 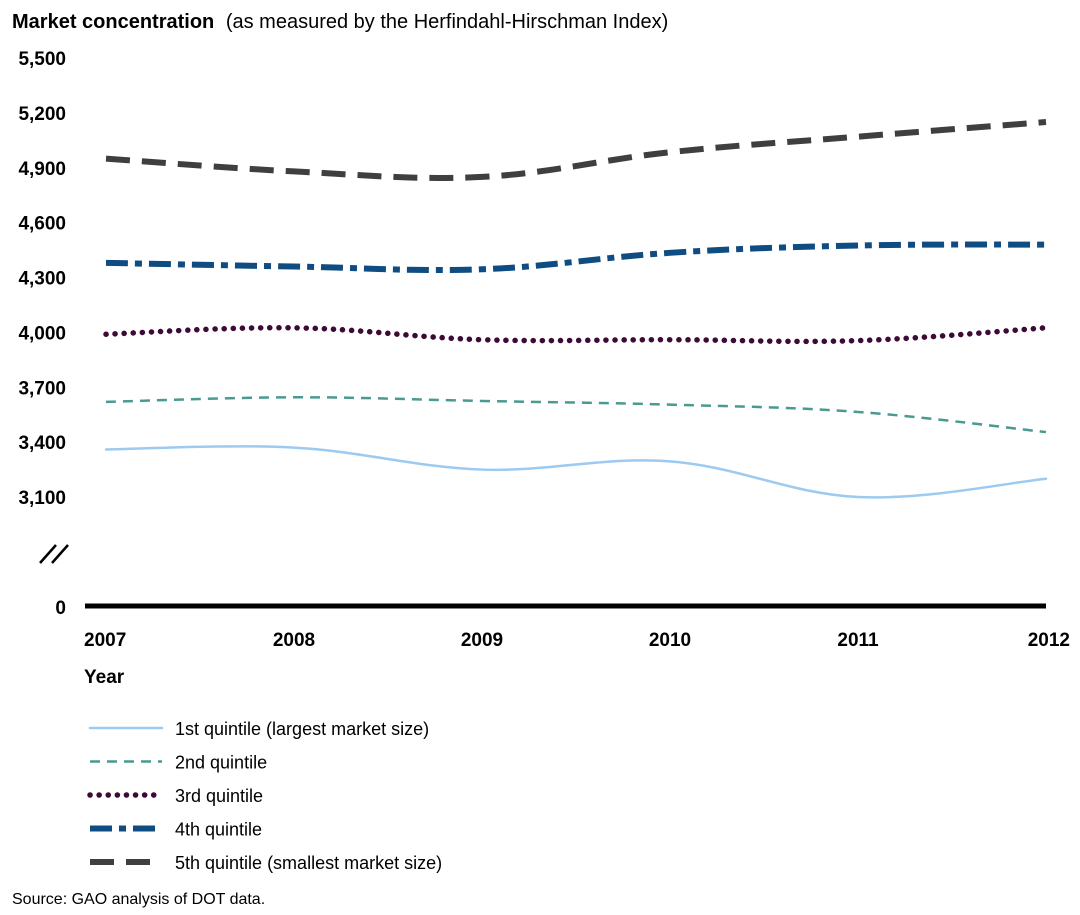 I want to click on x-tick-label: 2008, so click(x=294, y=640).